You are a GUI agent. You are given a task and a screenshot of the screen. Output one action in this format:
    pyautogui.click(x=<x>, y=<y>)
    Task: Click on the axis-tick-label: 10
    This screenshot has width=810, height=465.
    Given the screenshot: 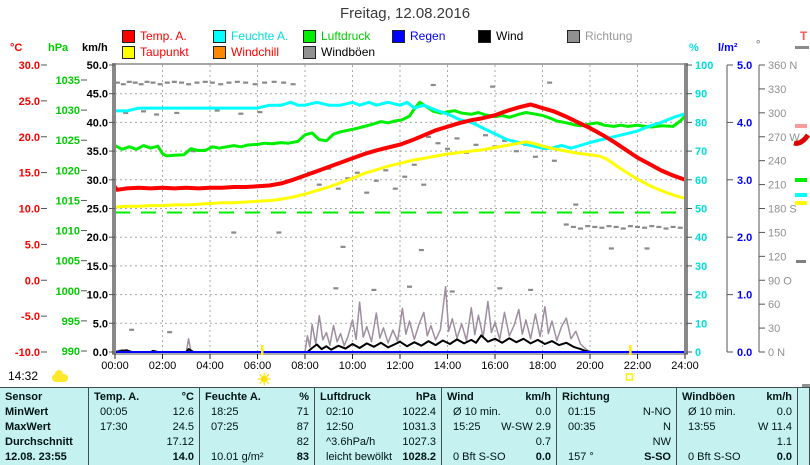 What is the action you would take?
    pyautogui.click(x=701, y=324)
    